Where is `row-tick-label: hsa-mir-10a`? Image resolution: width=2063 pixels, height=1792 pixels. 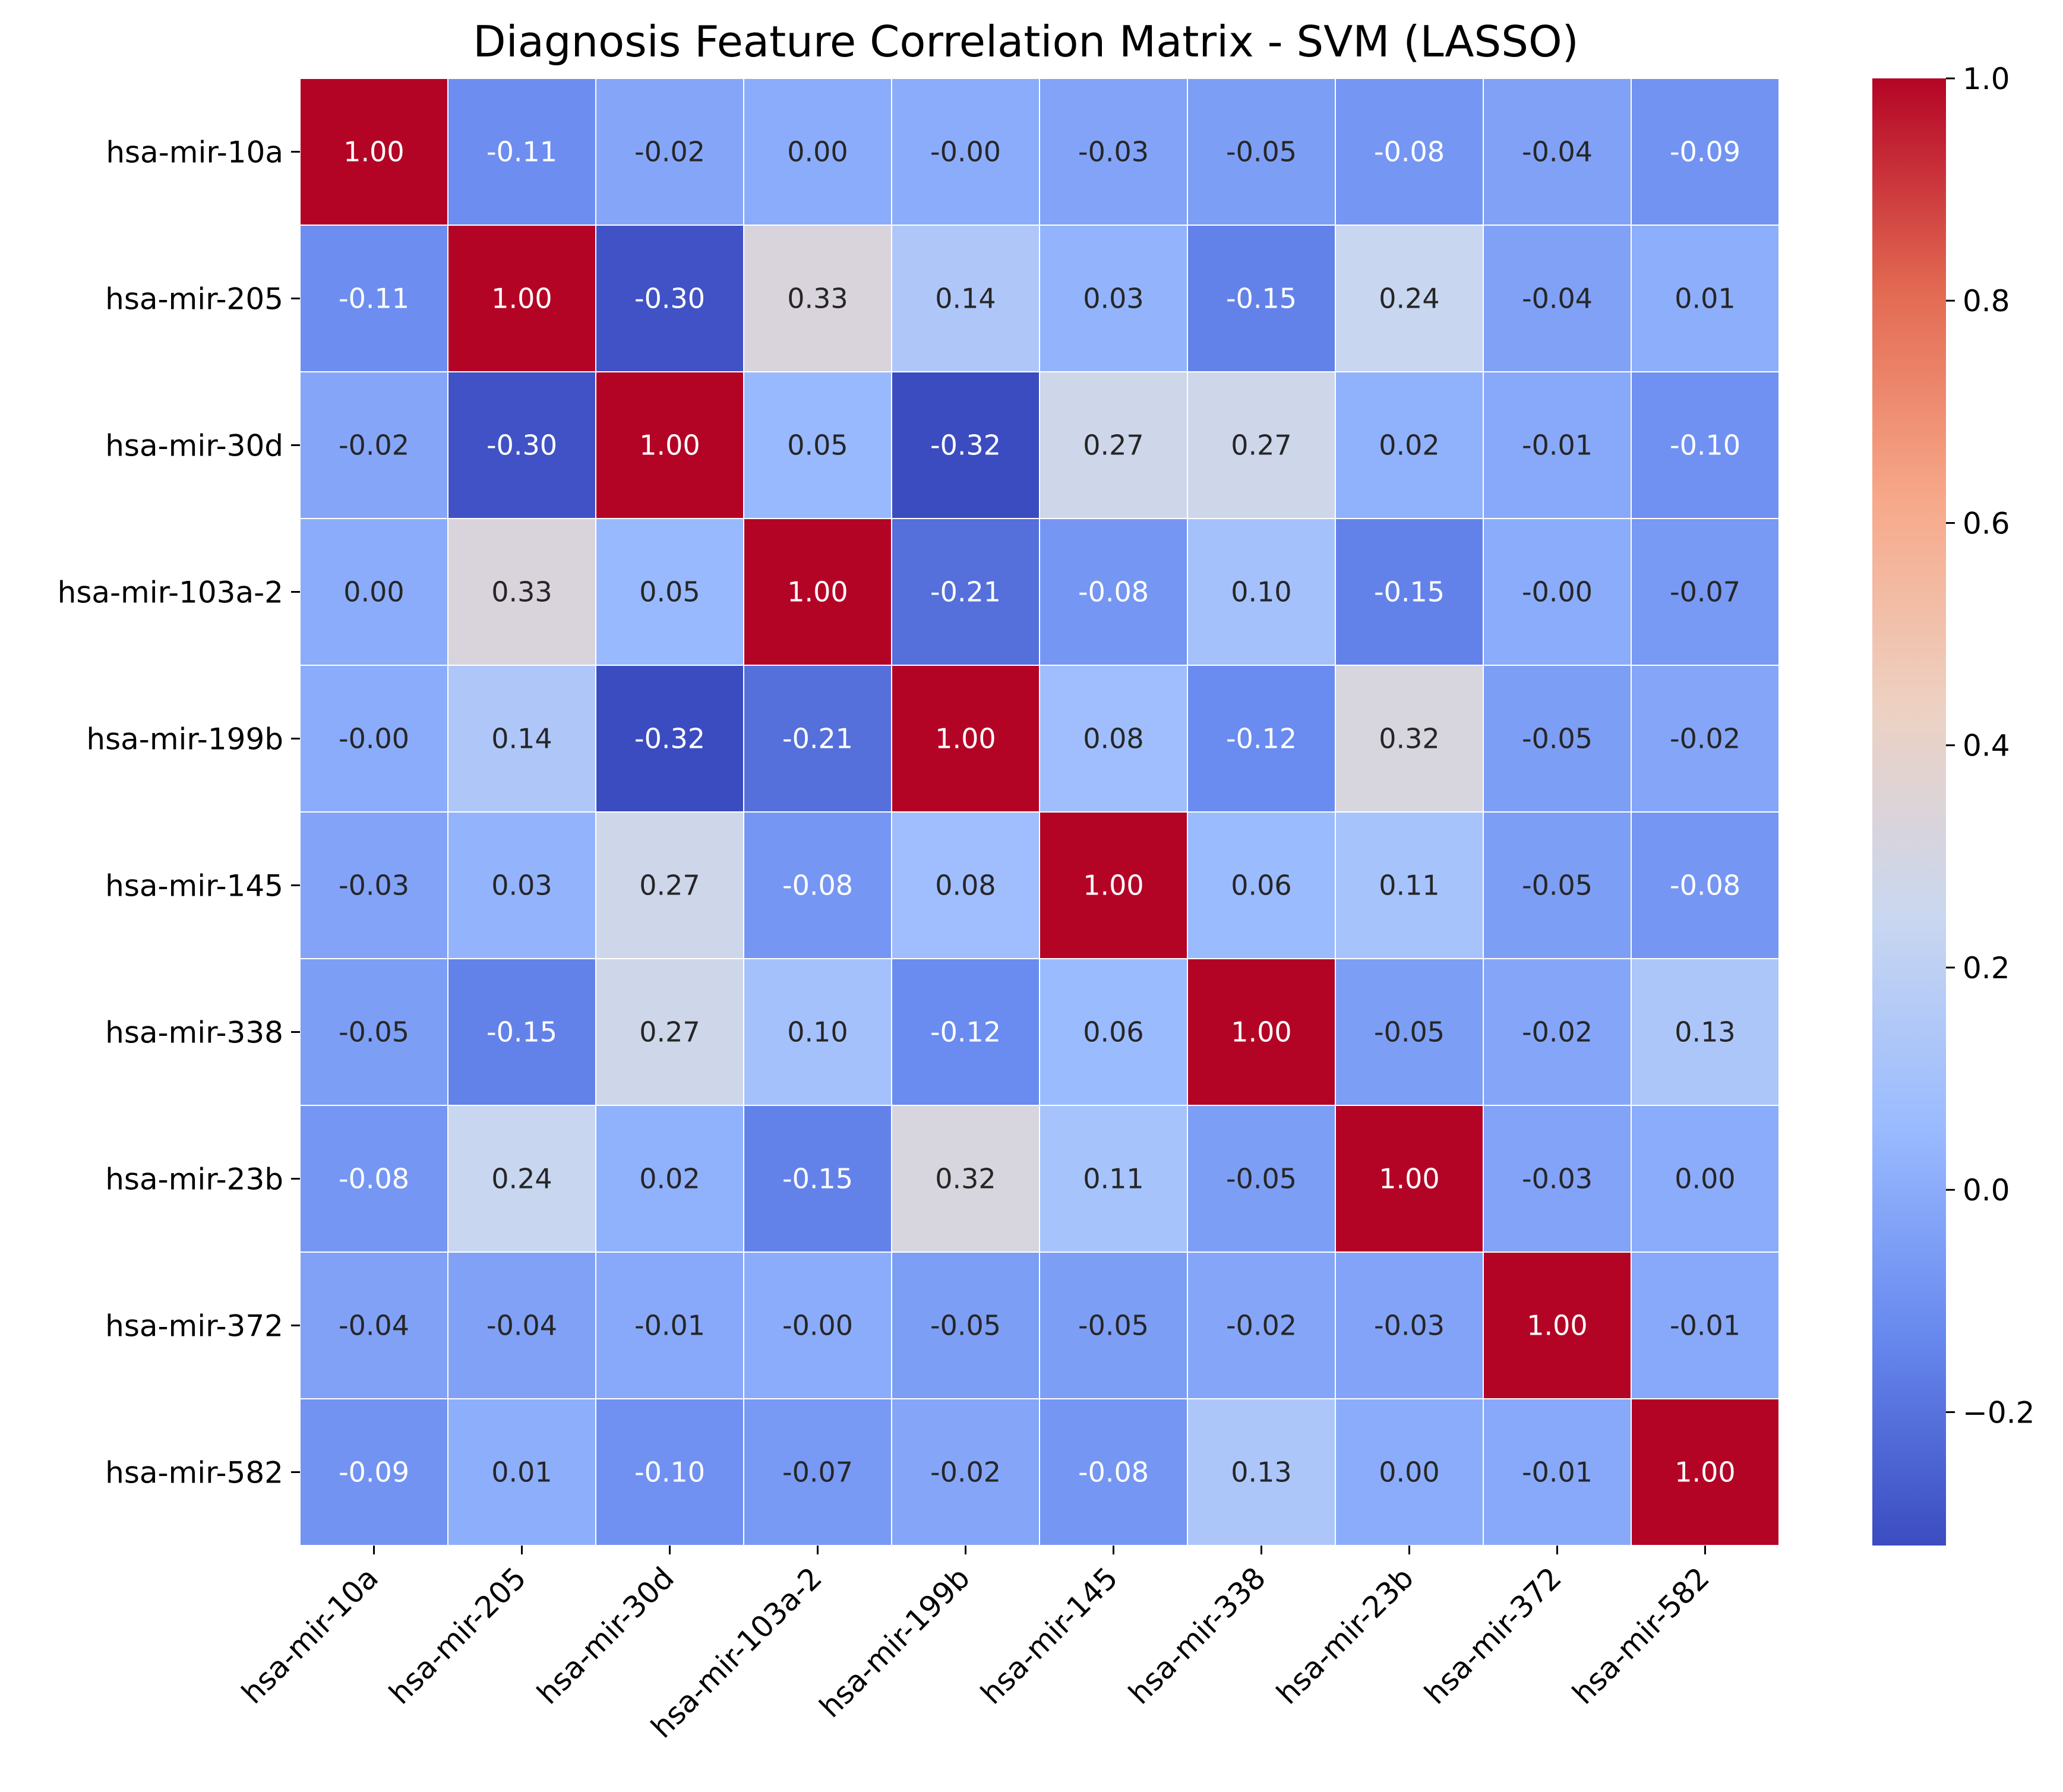
row-tick-label: hsa-mir-10a is located at coordinates (194, 152).